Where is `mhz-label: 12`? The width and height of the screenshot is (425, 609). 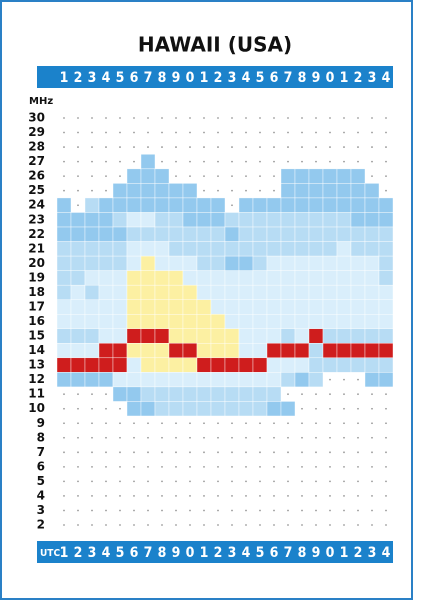 mhz-label: 12 is located at coordinates (36, 379).